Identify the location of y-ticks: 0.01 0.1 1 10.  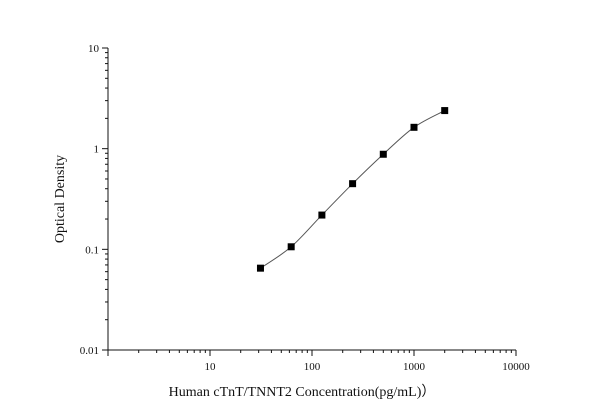
(94, 200).